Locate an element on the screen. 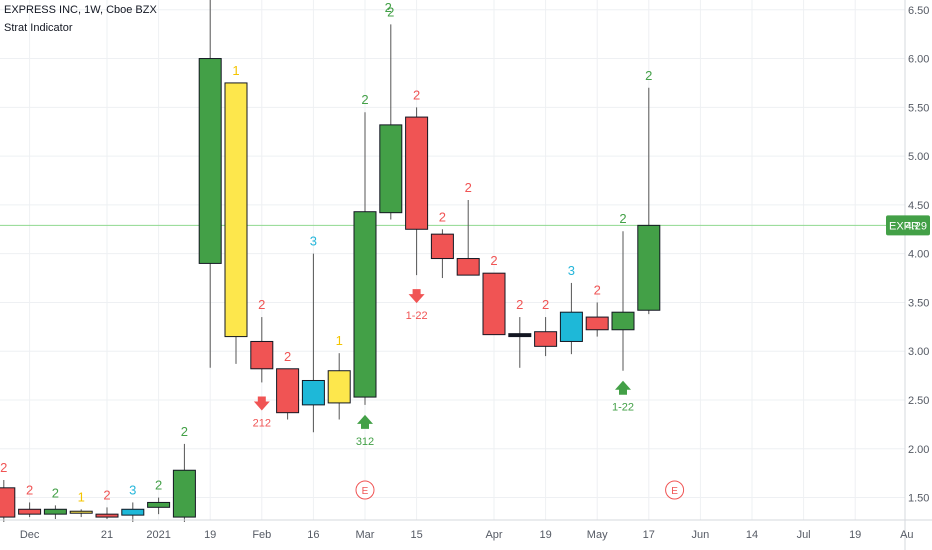 The height and width of the screenshot is (550, 932). signal-label: 1-22 is located at coordinates (417, 316).